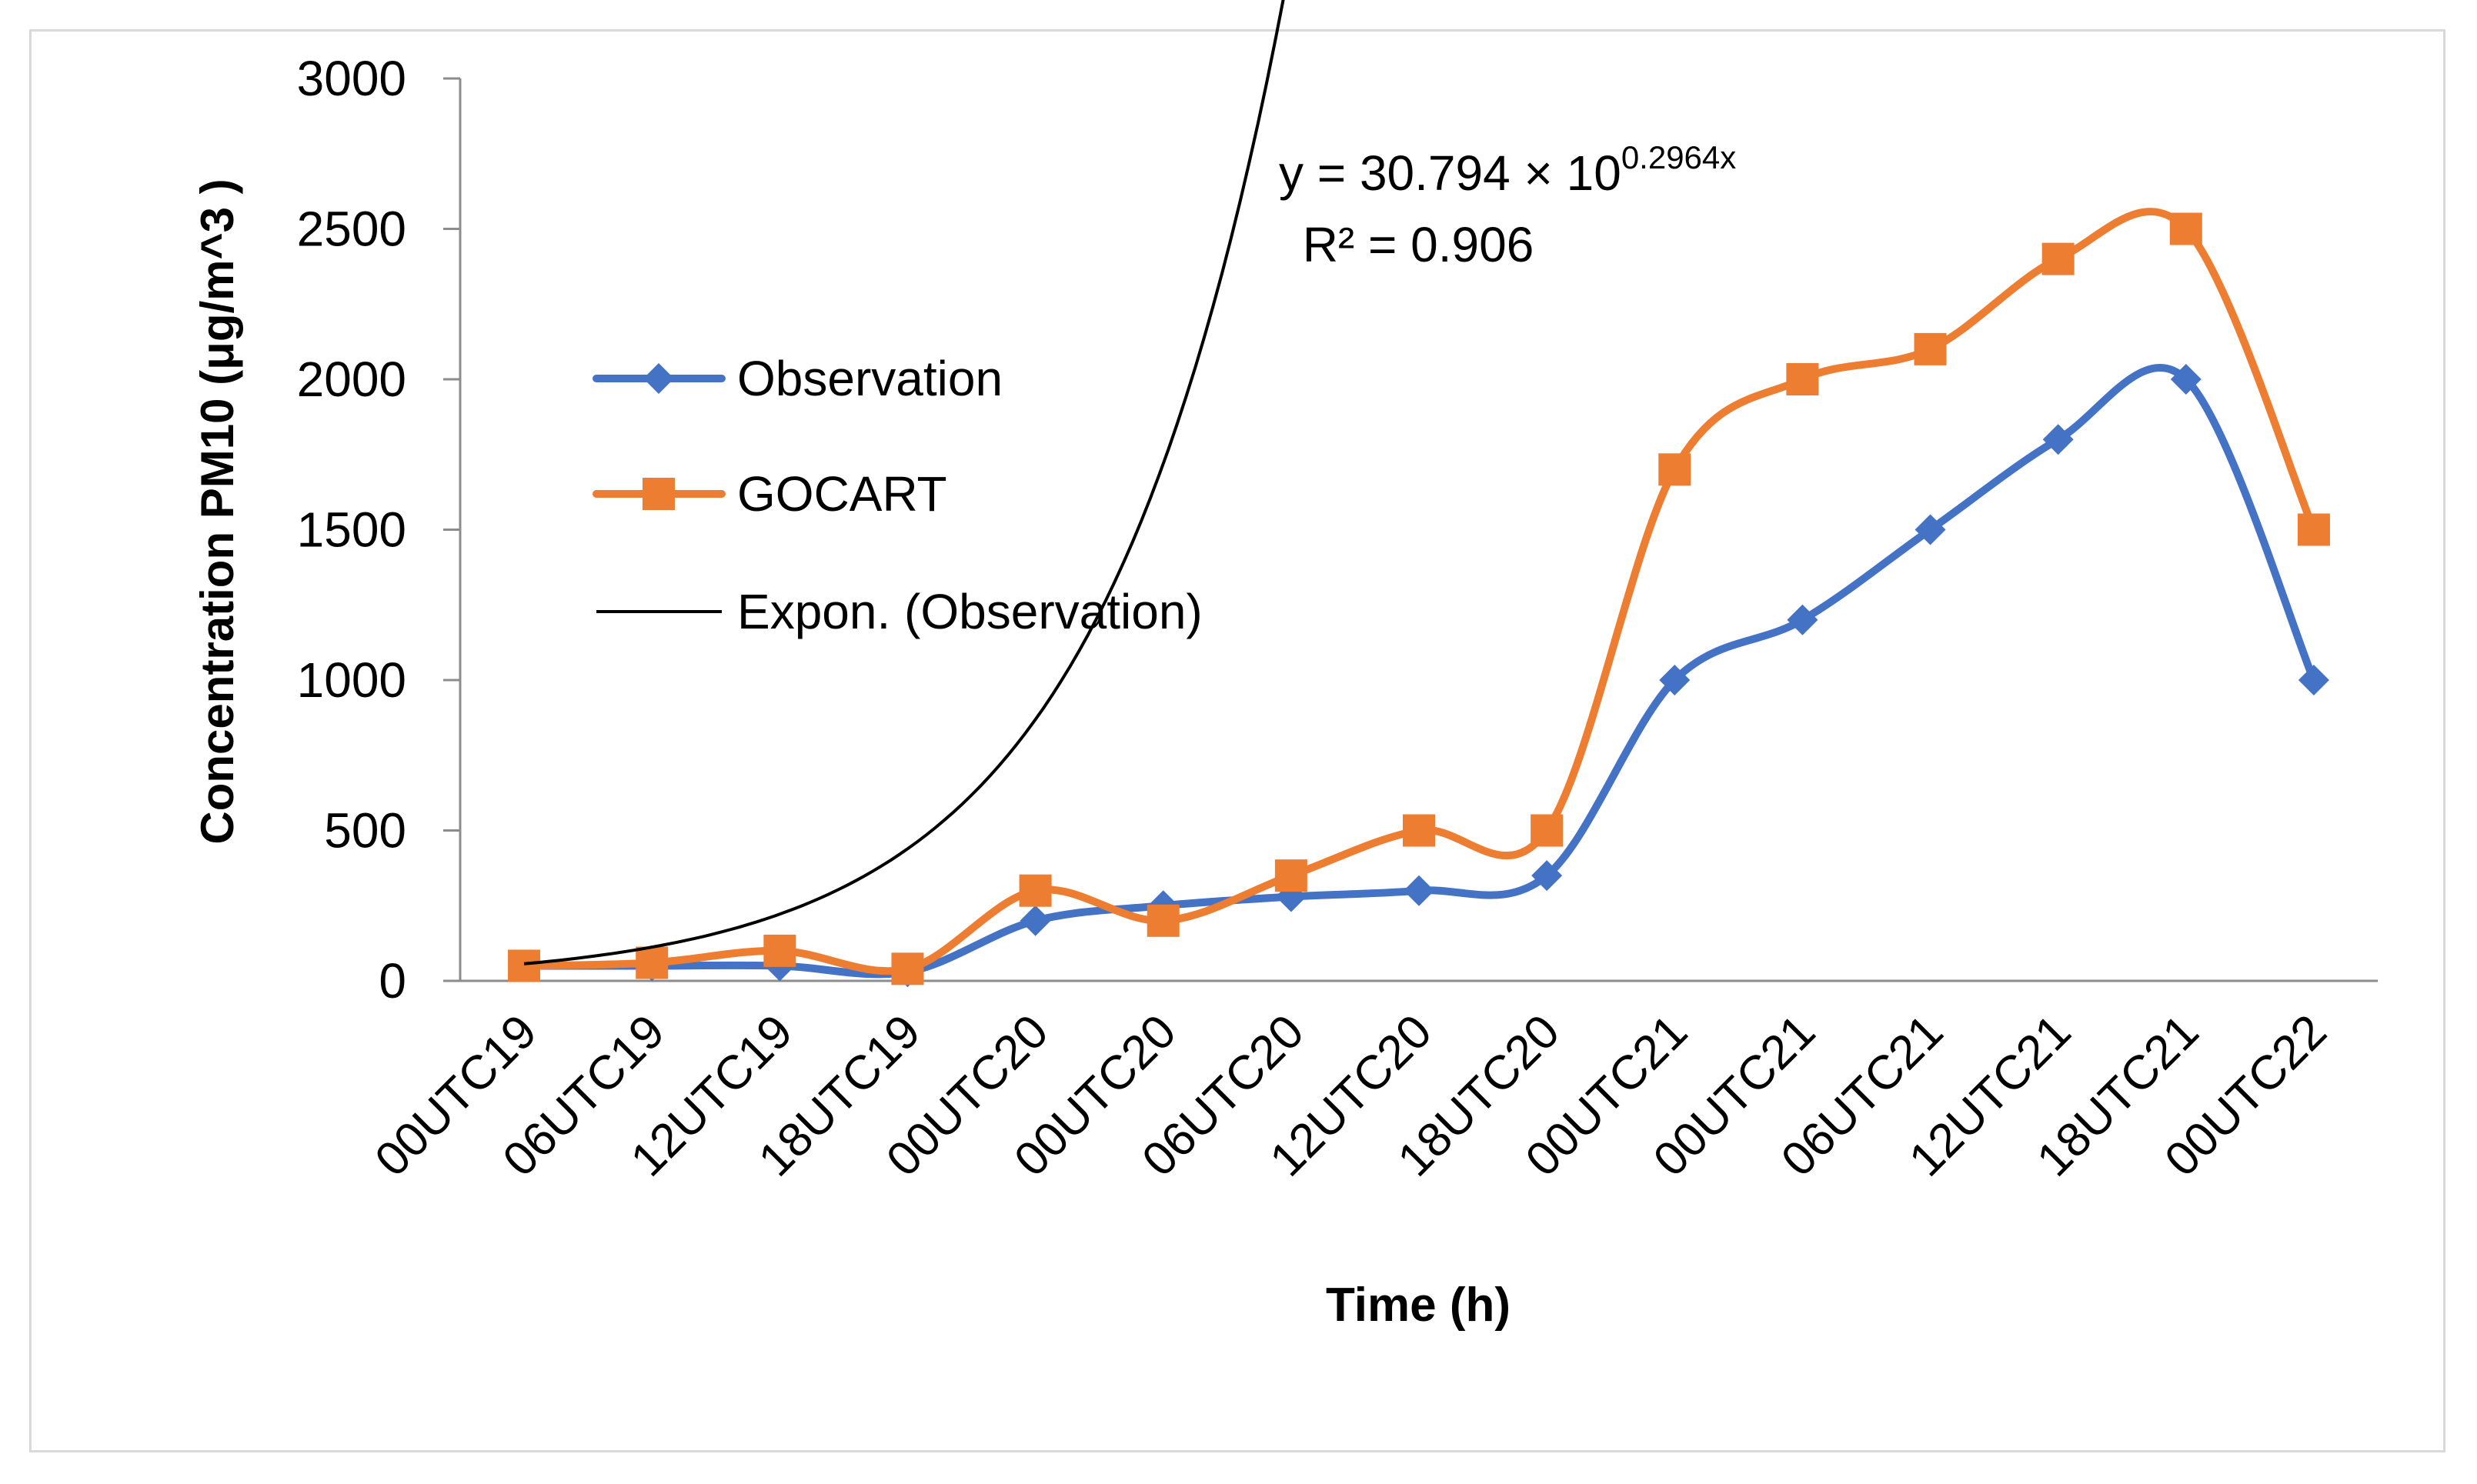 This screenshot has height=1484, width=2477. Describe the element at coordinates (658, 378) in the screenshot. I see `legend-marker-observation` at that location.